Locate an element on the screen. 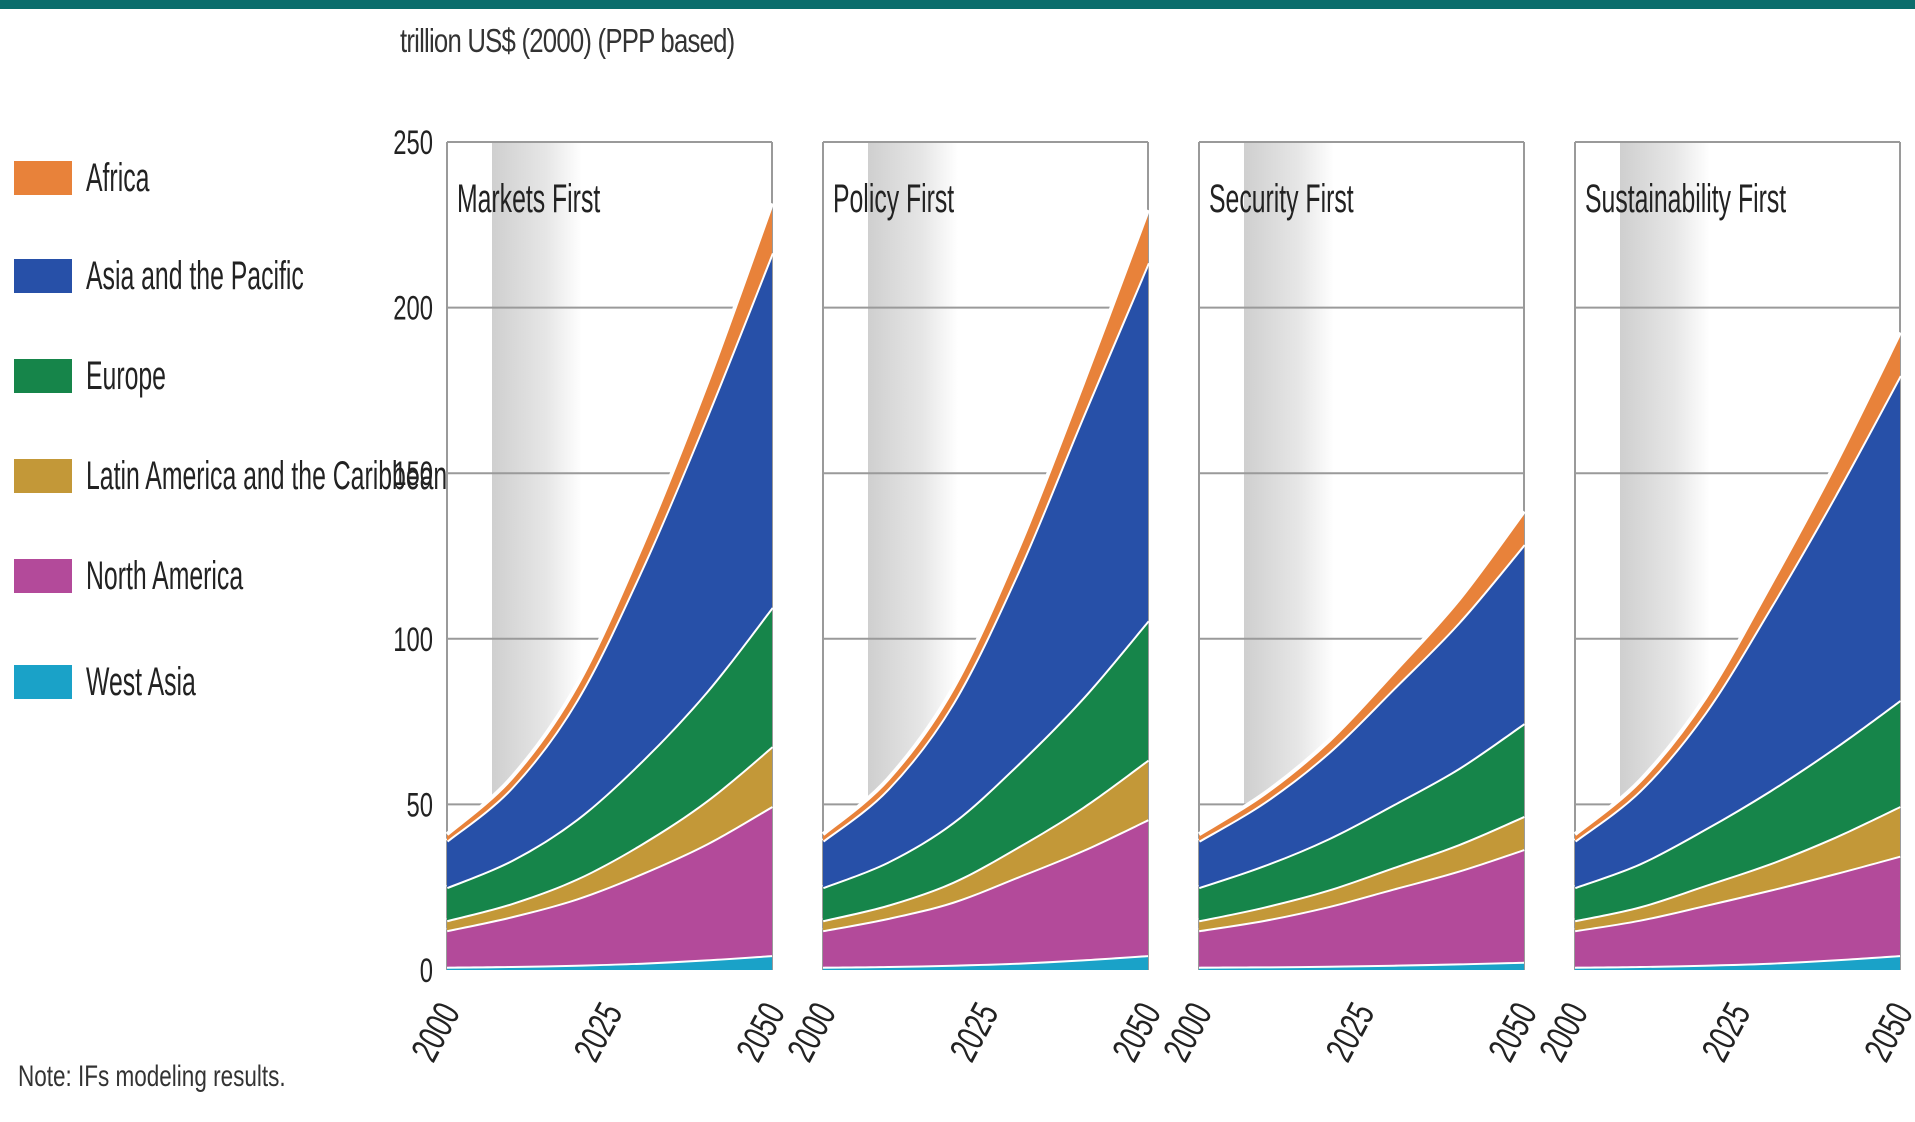 The image size is (1915, 1122). legend-label-europe: Europe is located at coordinates (126, 375).